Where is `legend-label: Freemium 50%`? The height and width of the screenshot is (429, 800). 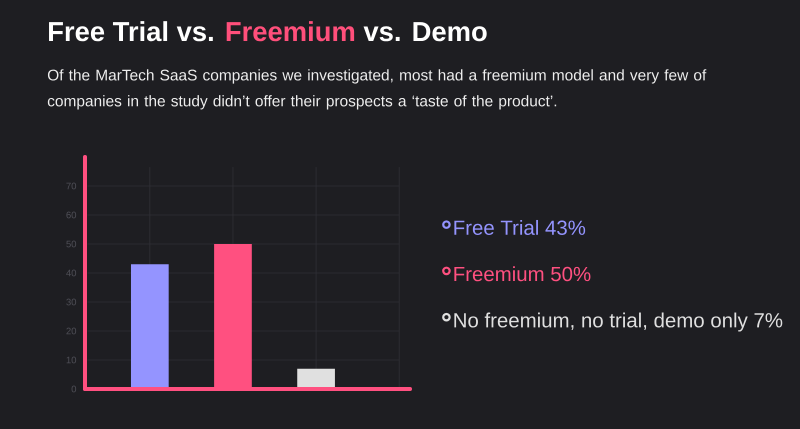
legend-label: Freemium 50% is located at coordinates (522, 274).